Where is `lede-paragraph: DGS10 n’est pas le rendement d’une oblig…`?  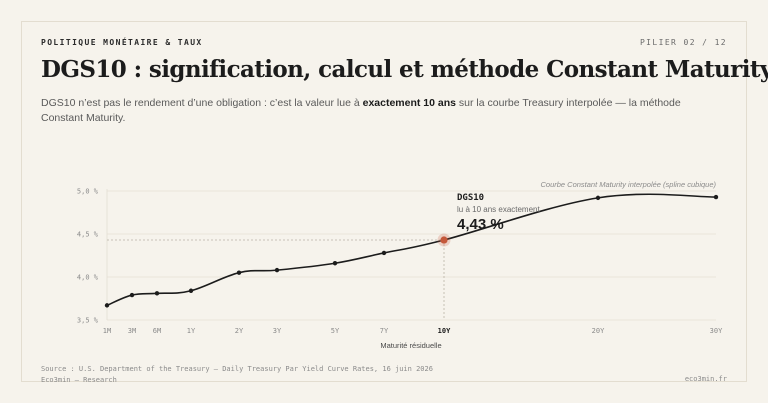
lede-paragraph: DGS10 n’est pas le rendement d’une oblig… is located at coordinates (381, 111).